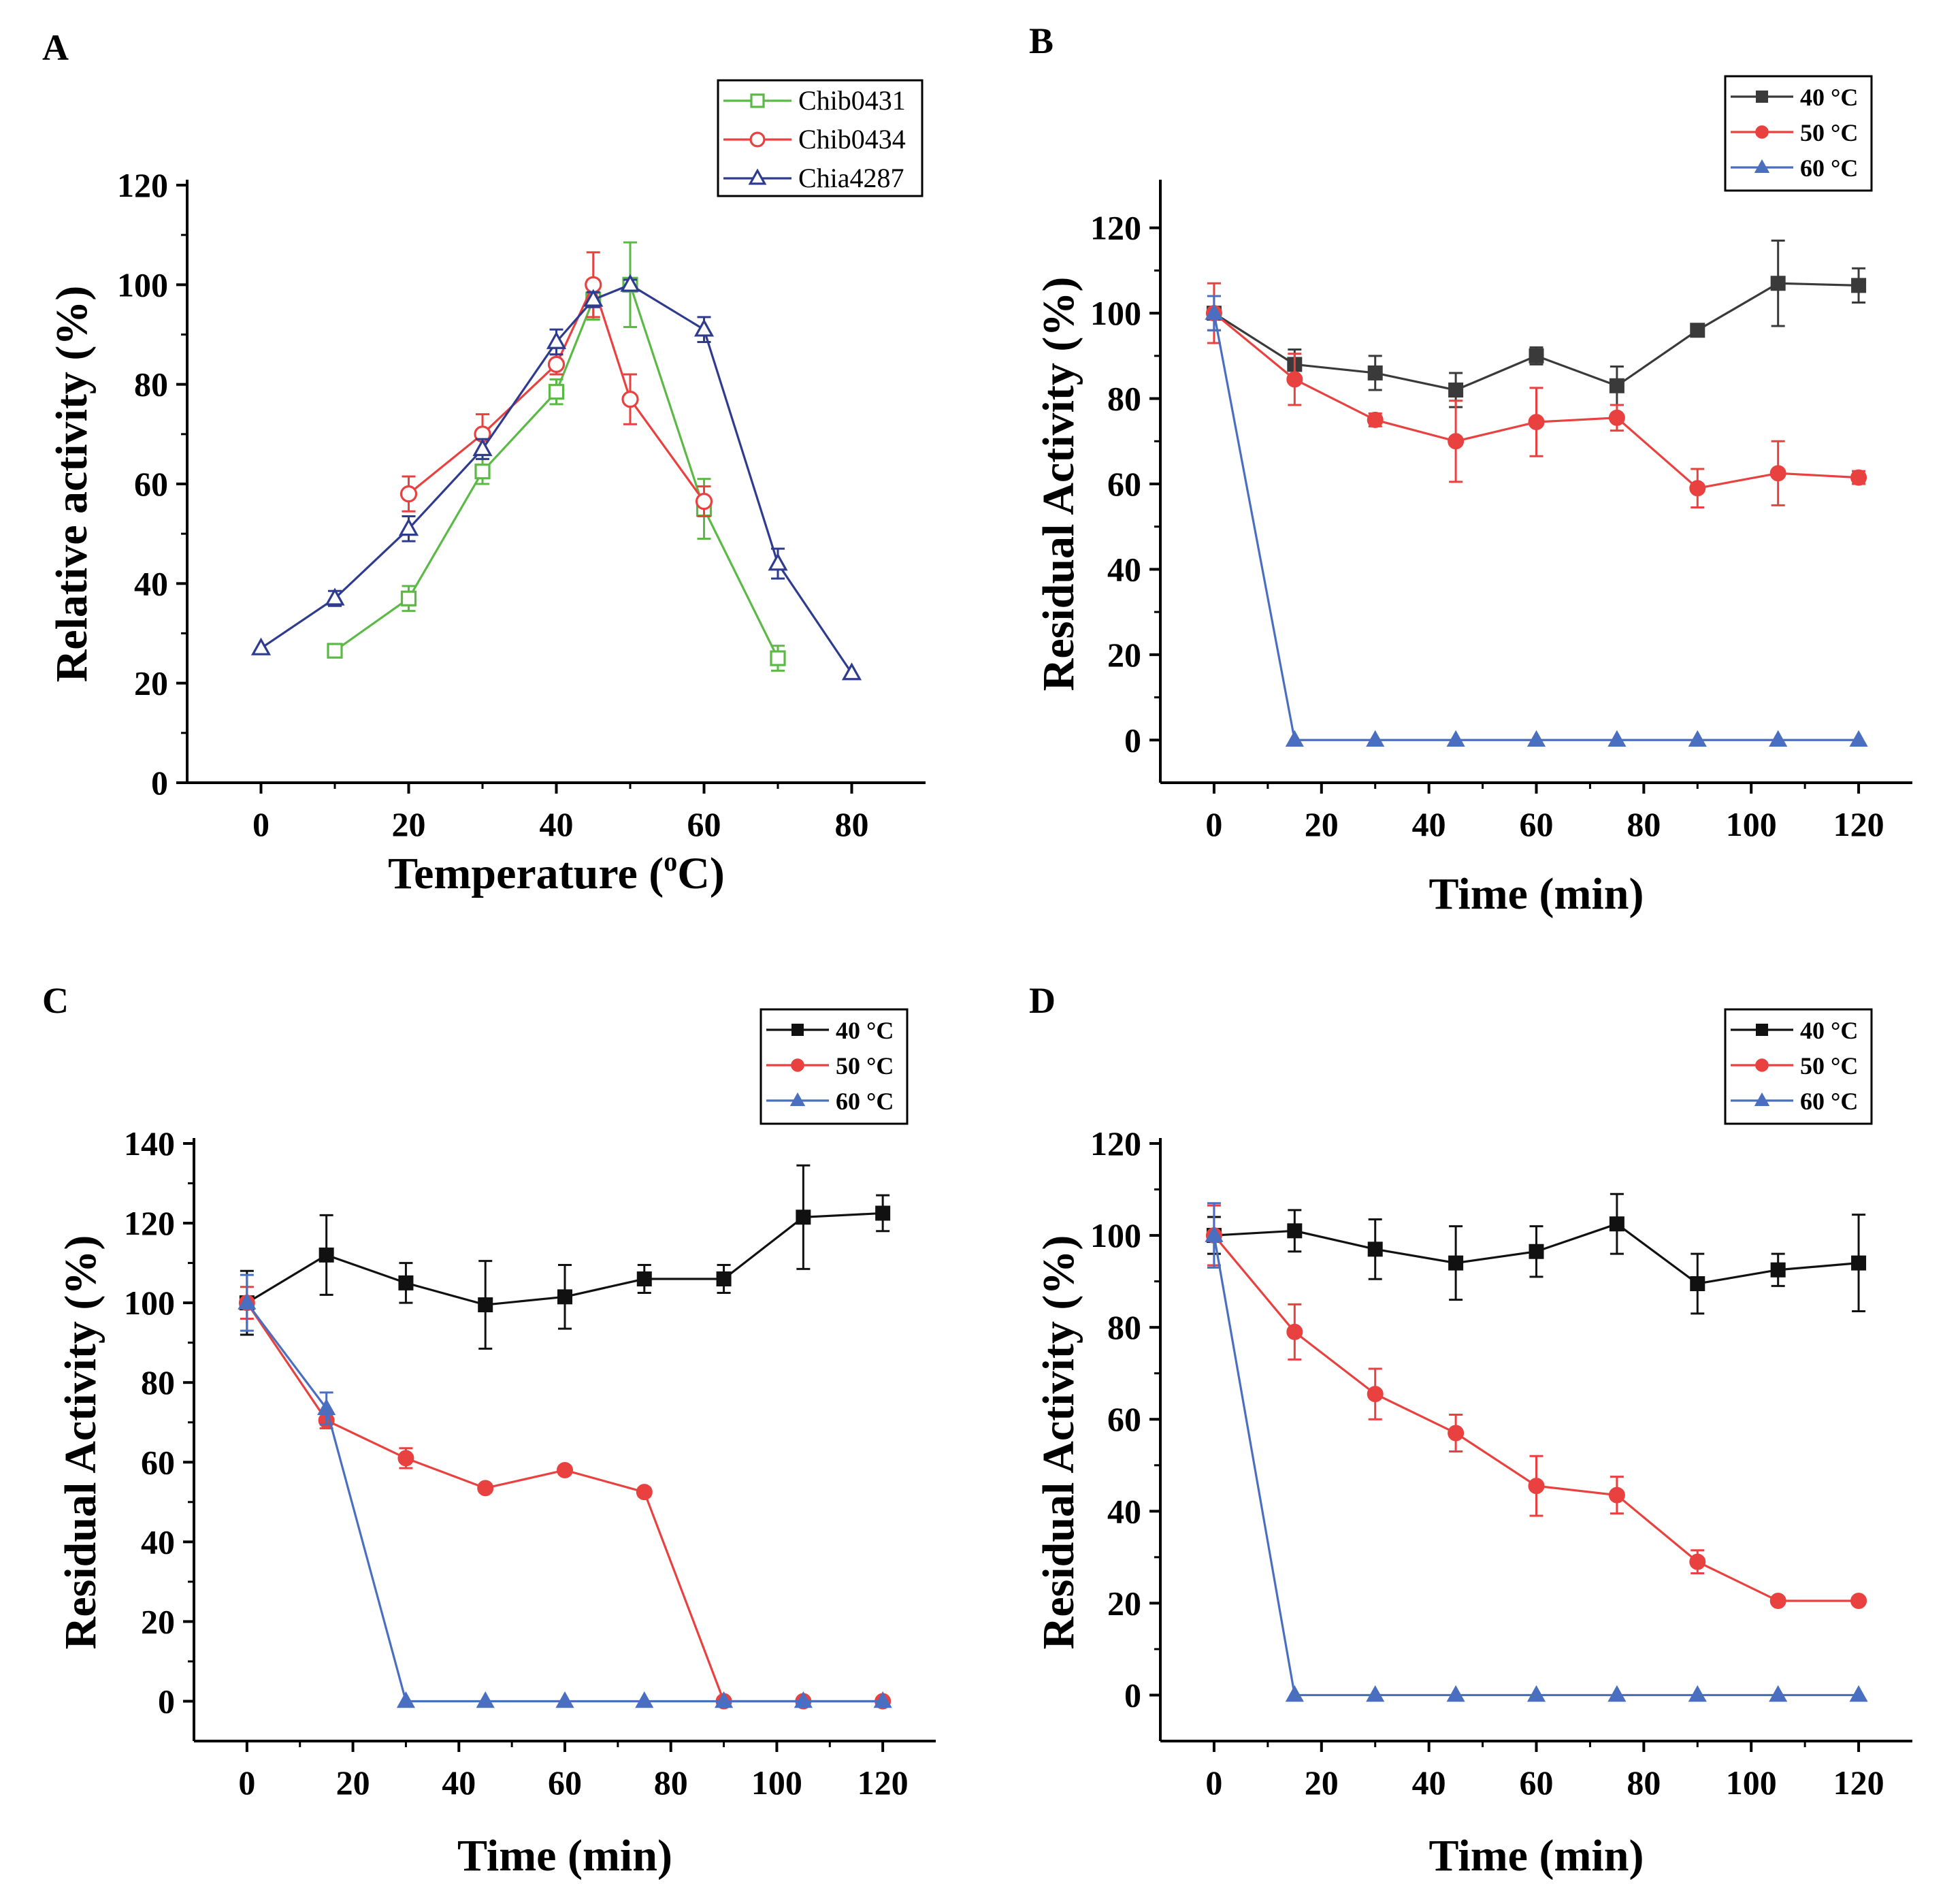 The width and height of the screenshot is (1960, 1884). Describe the element at coordinates (1115, 313) in the screenshot. I see `y-tick-label: 100` at that location.